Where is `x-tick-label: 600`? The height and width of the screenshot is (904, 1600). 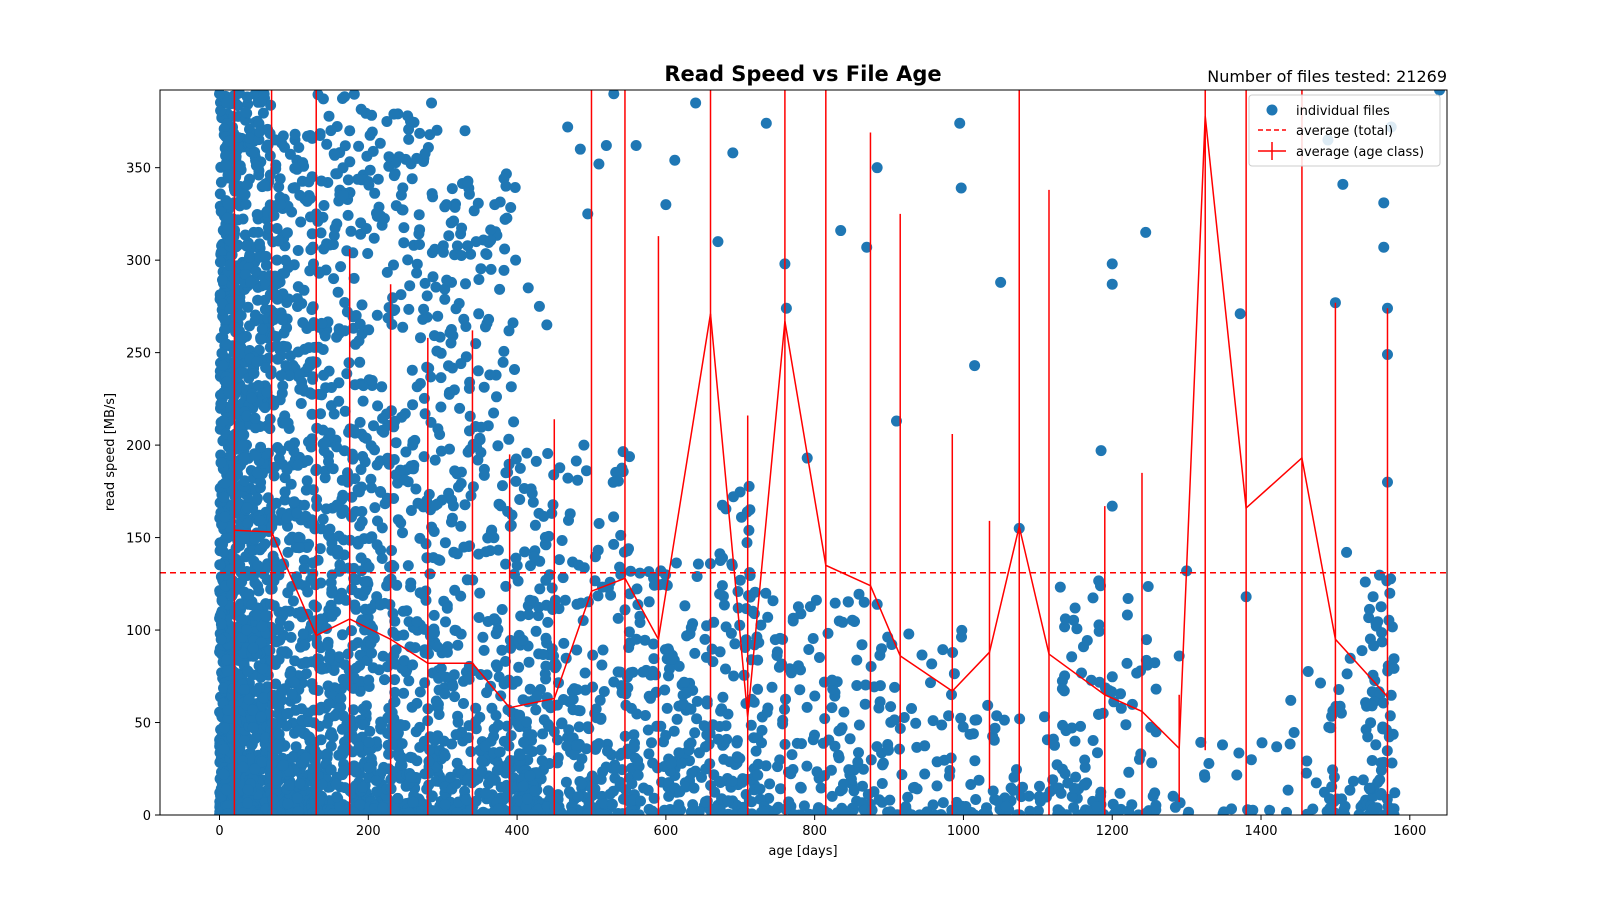
x-tick-label: 600 is located at coordinates (665, 831).